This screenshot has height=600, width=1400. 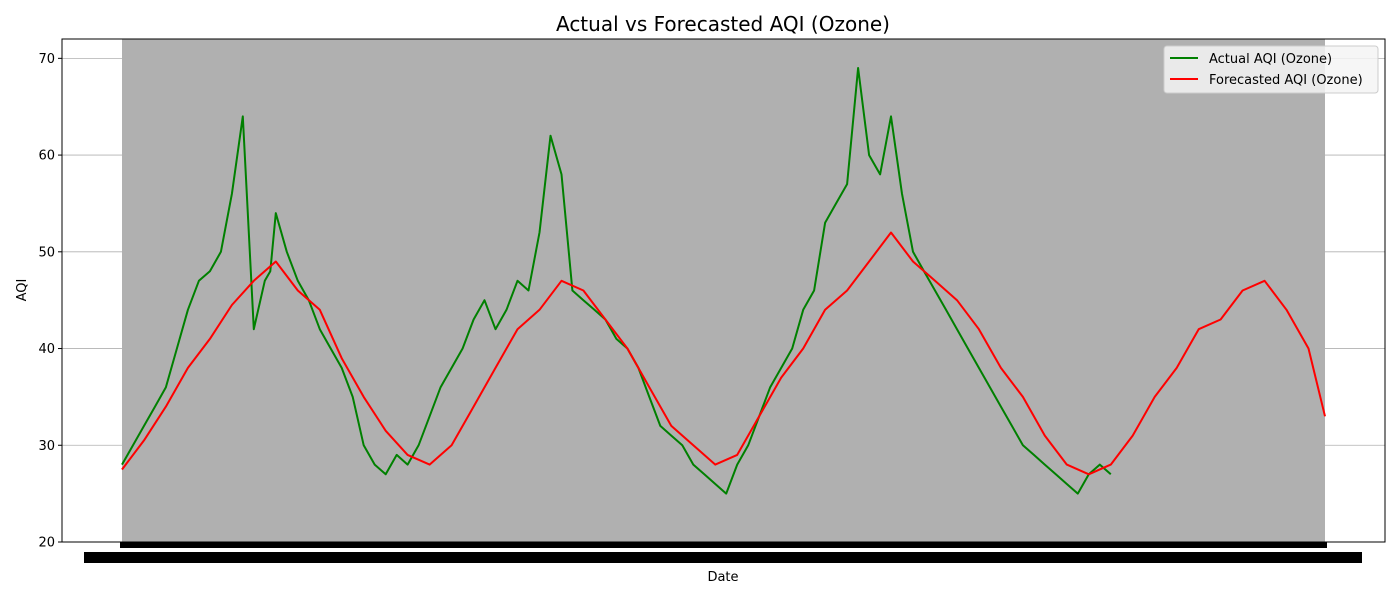 I want to click on y-tick-label: 60, so click(x=46, y=156).